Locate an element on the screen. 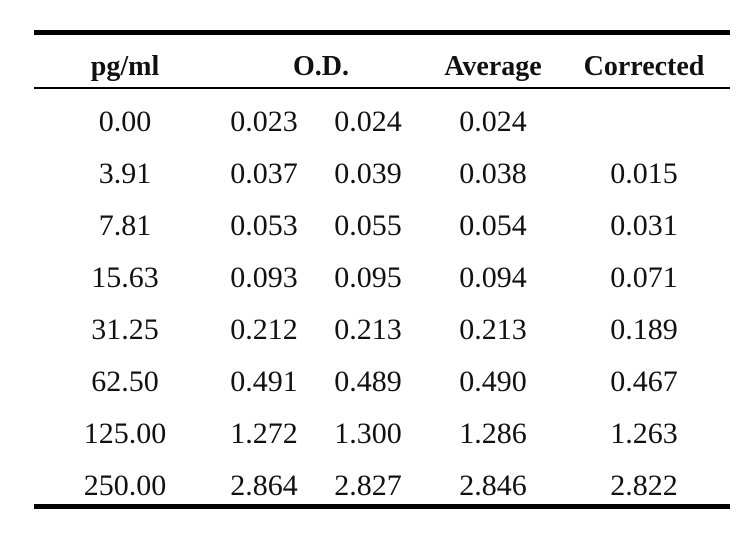  cell-od-1: 0.023 is located at coordinates (264, 121).